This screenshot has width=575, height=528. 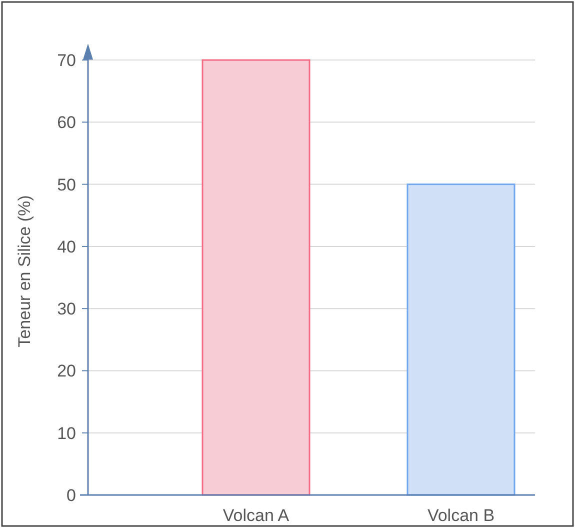 What do you see at coordinates (66, 371) in the screenshot?
I see `y-tick-label: 20` at bounding box center [66, 371].